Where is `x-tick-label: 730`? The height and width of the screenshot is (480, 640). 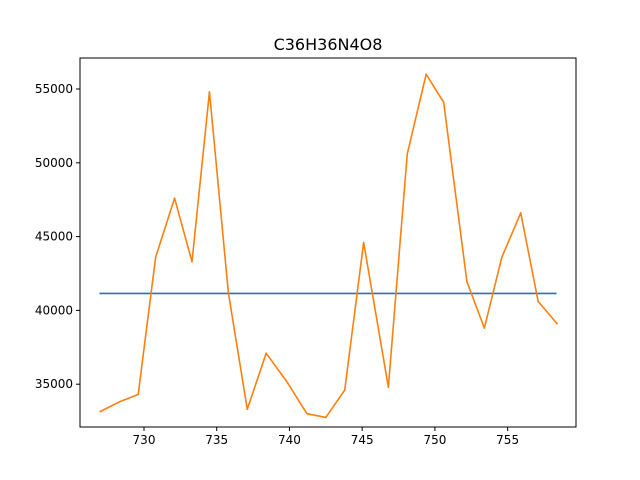
x-tick-label: 730 is located at coordinates (144, 440).